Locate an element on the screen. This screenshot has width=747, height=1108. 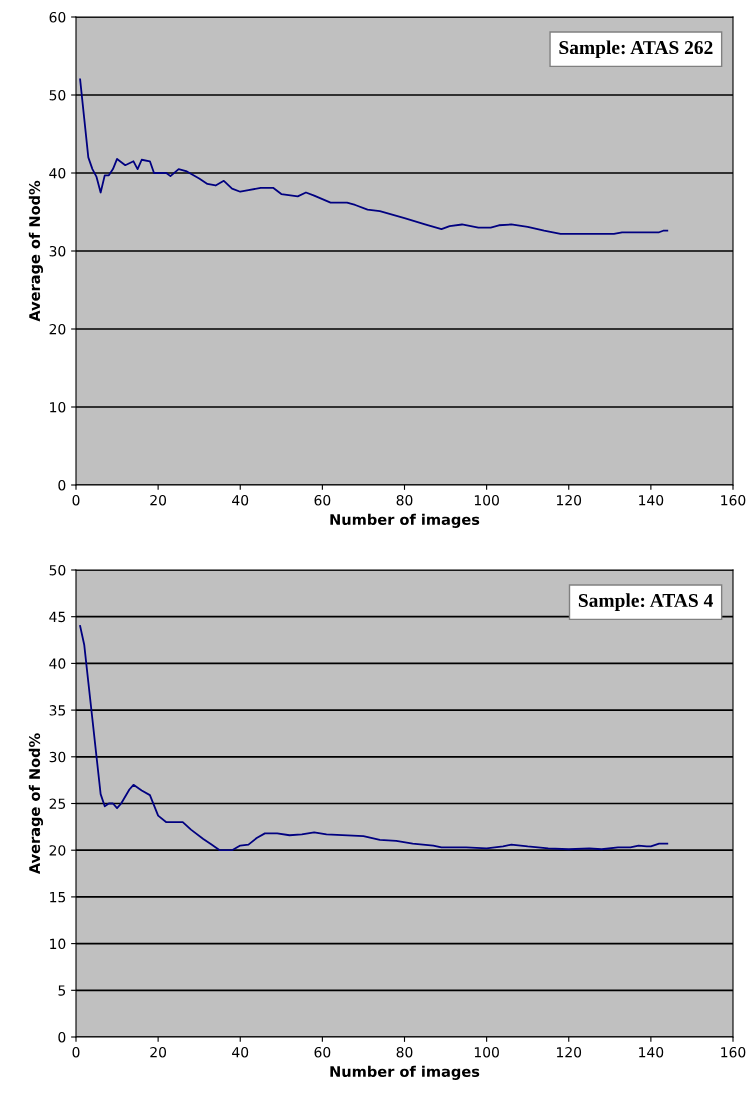
text: Sample: ATAS 262 is located at coordinates (636, 49).